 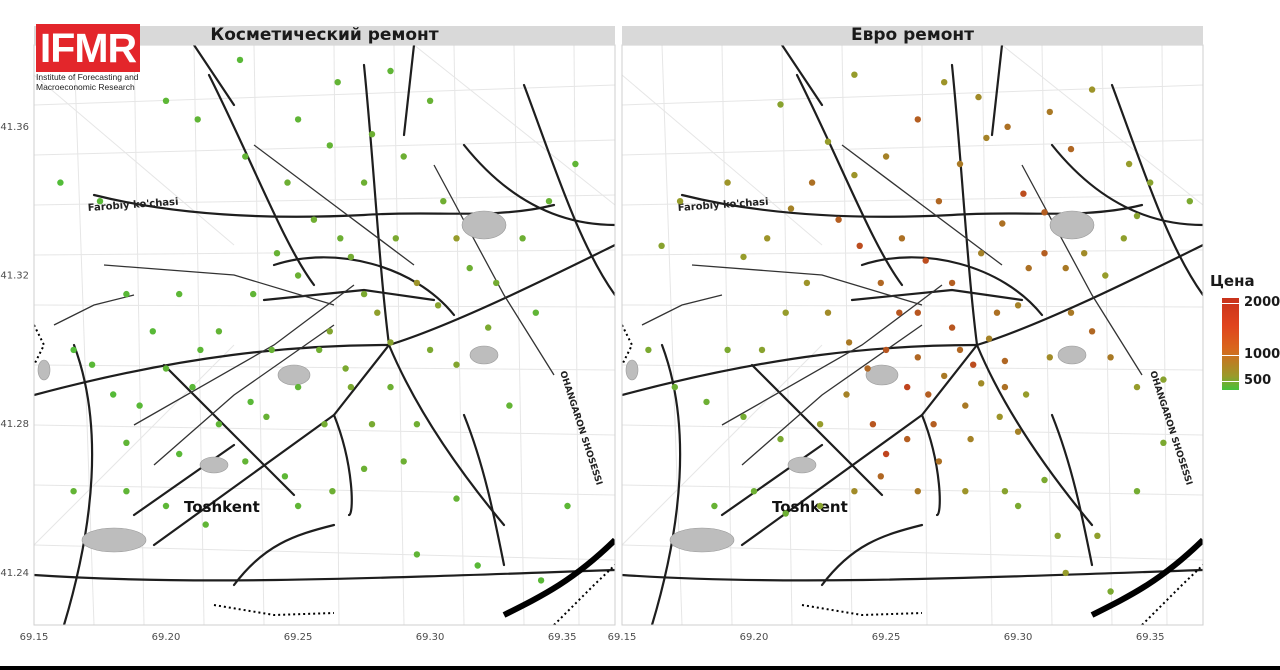 I want to click on x-tick-label: 69.15, so click(x=622, y=637).